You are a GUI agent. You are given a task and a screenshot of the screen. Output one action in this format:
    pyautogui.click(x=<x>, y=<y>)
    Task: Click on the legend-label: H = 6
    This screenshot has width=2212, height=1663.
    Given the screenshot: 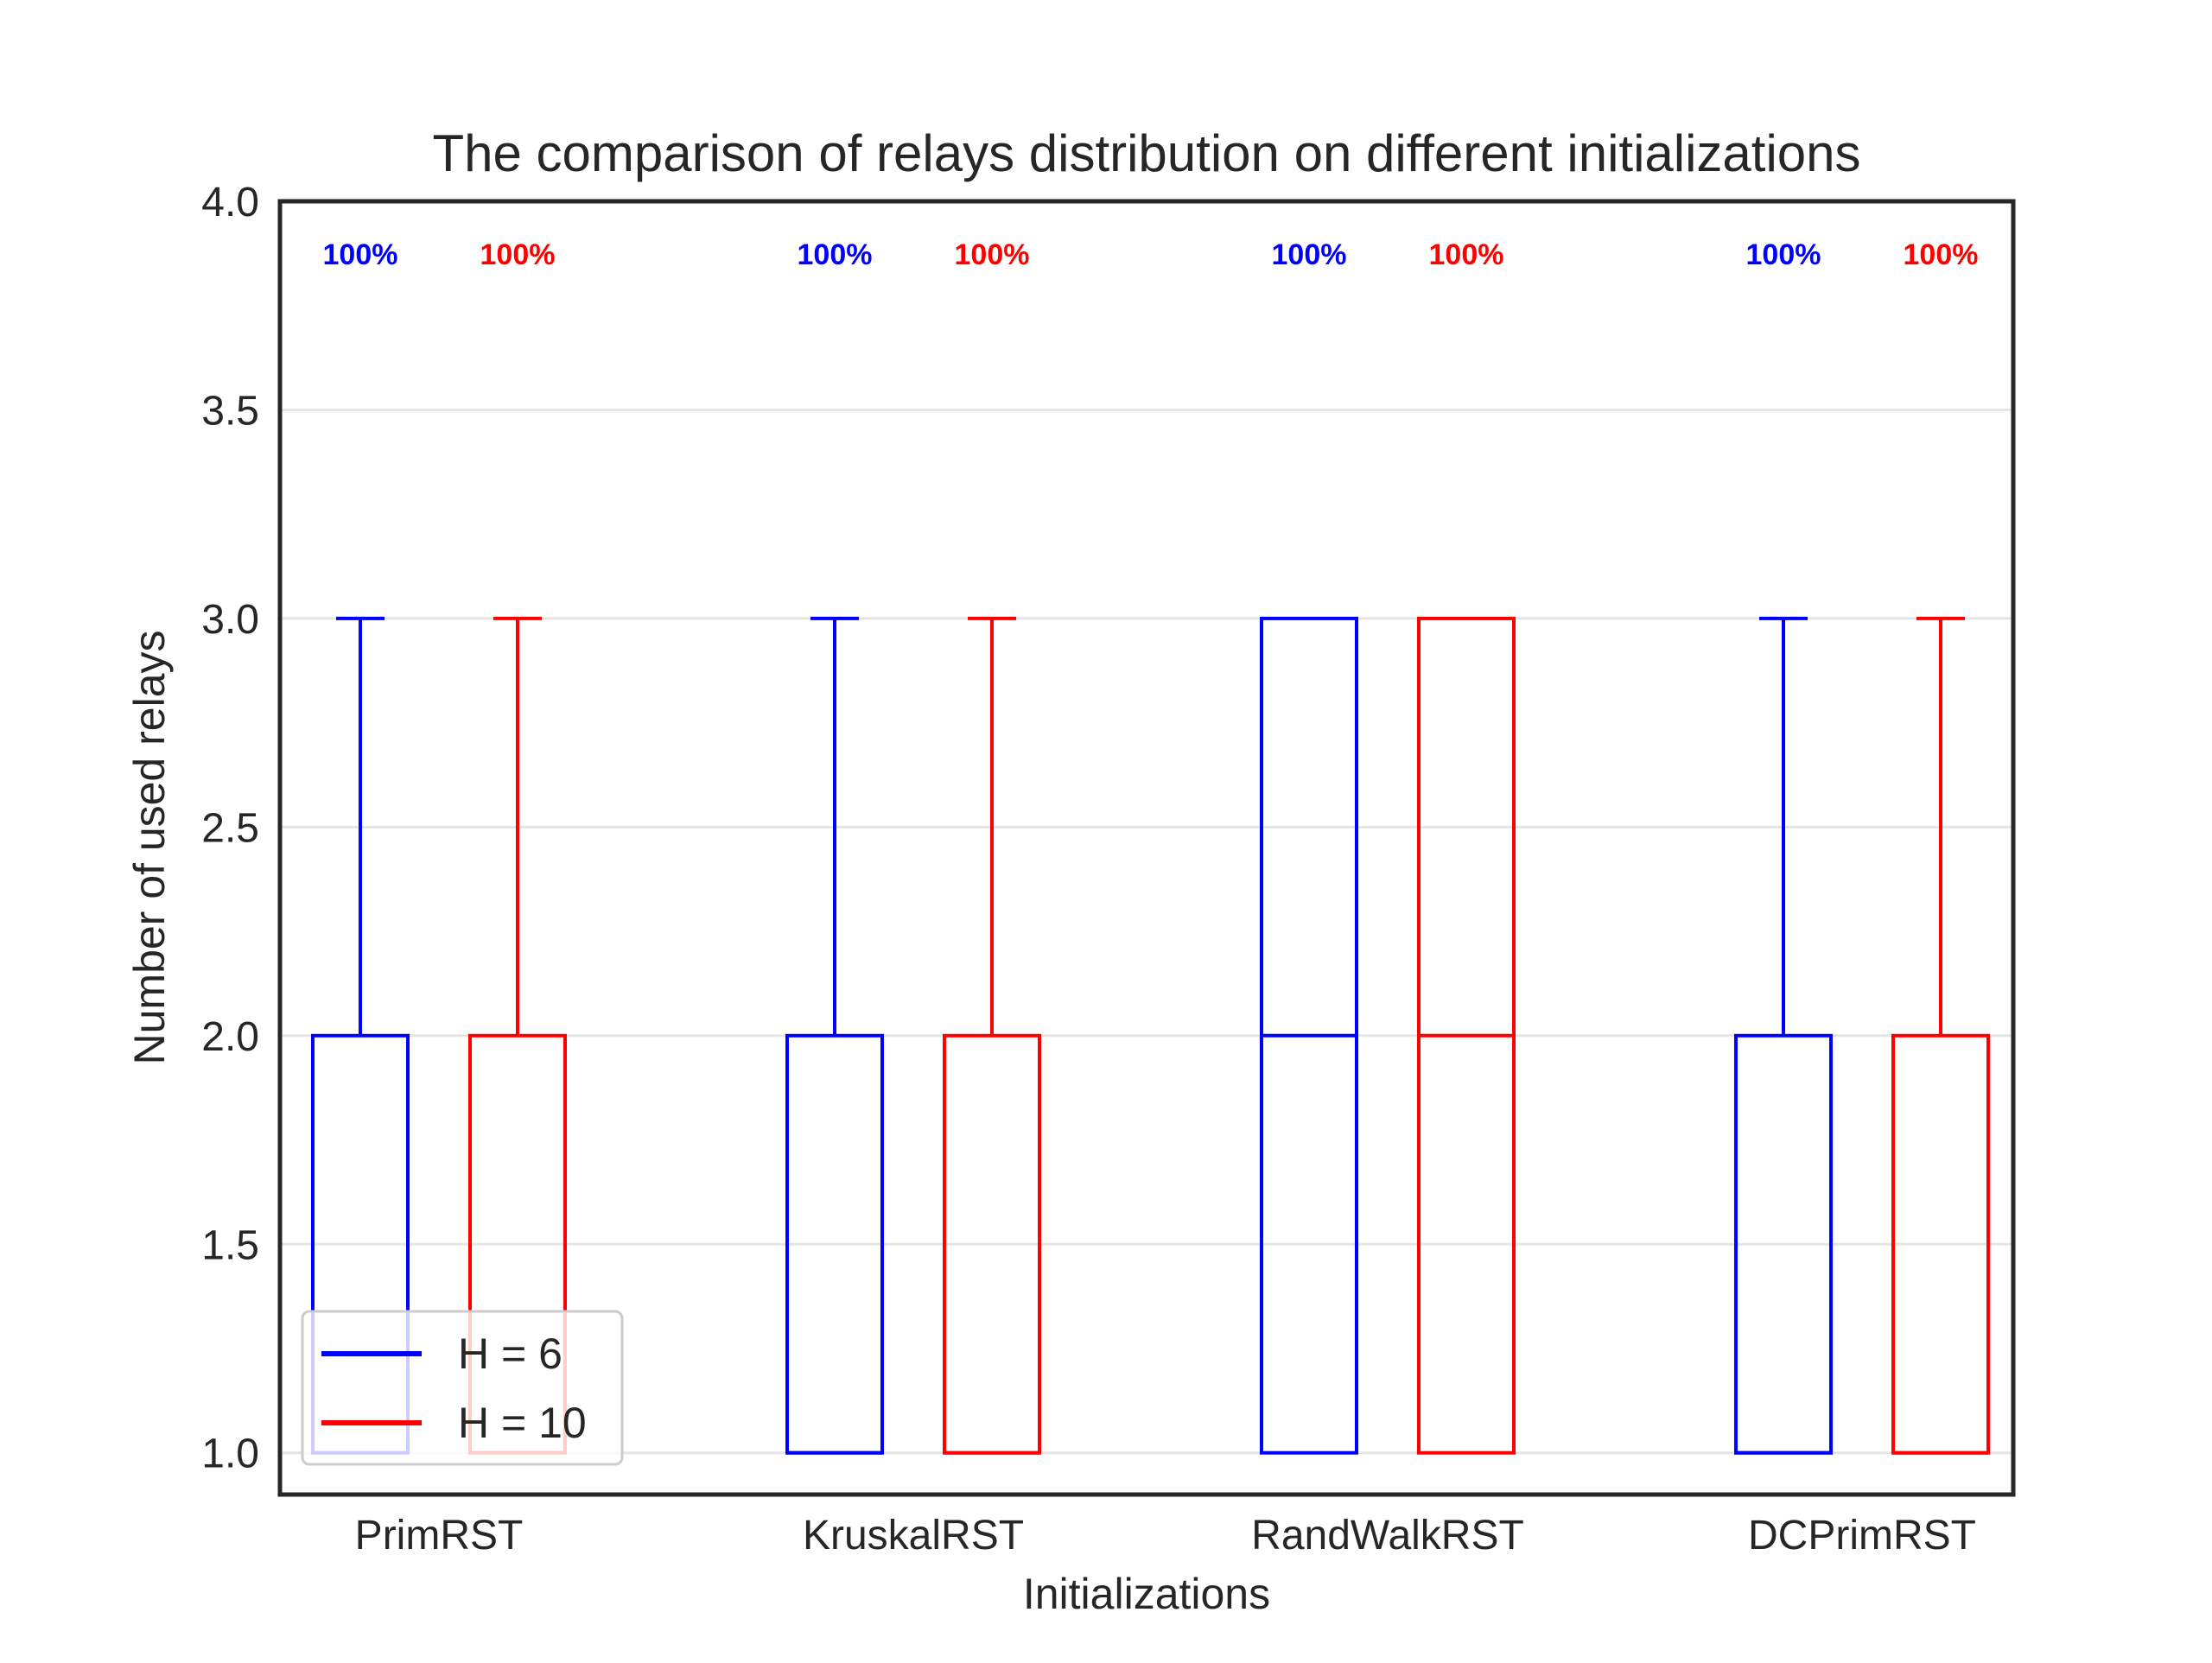 What is the action you would take?
    pyautogui.click(x=510, y=1354)
    